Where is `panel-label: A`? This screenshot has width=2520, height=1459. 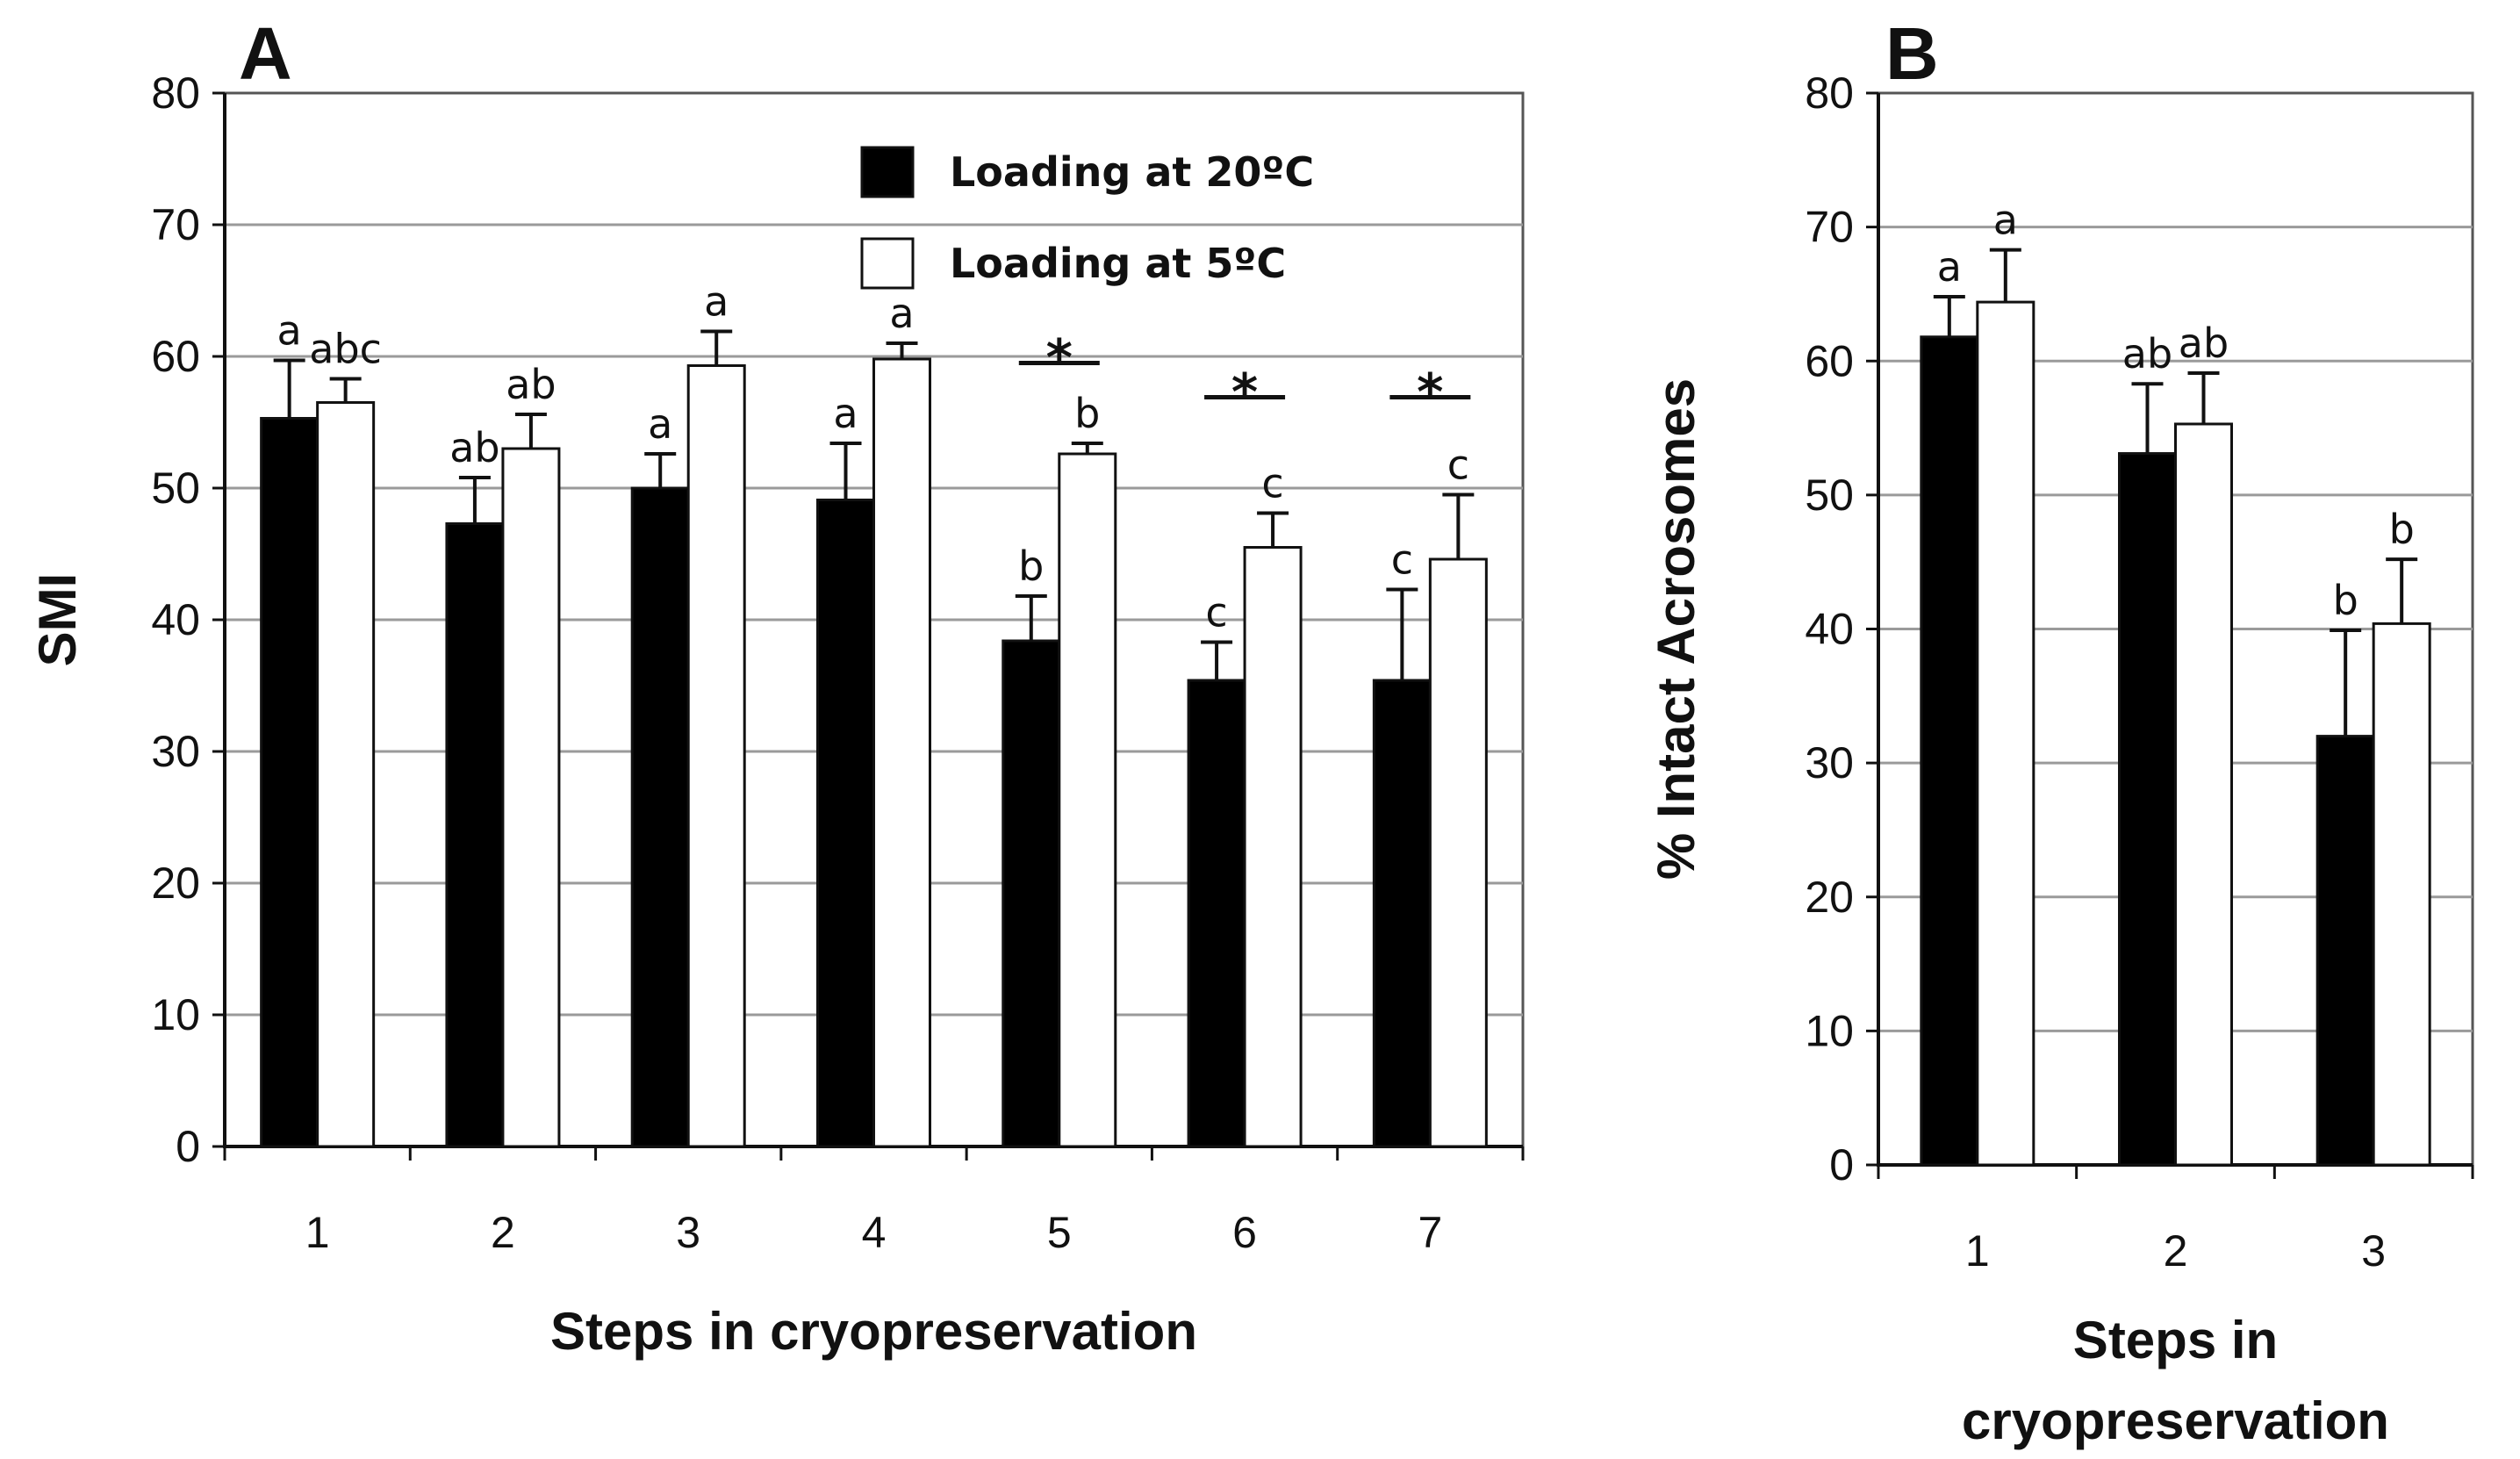
panel-label: A is located at coordinates (265, 53).